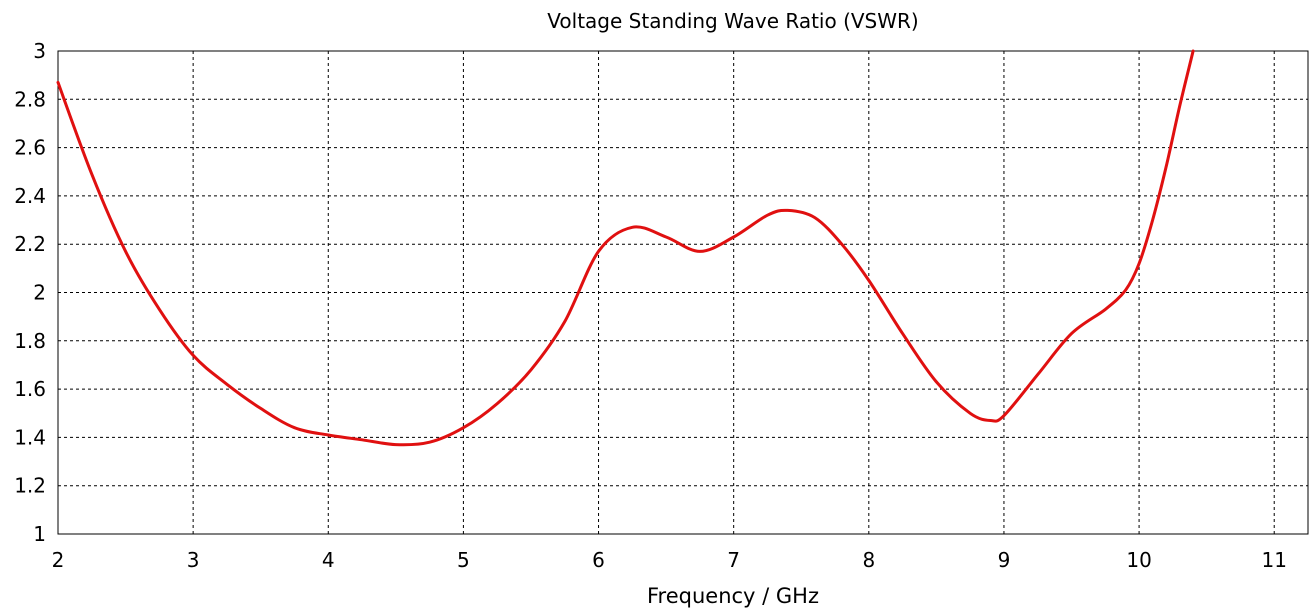  I want to click on y-tick-label: 1.6, so click(30, 389).